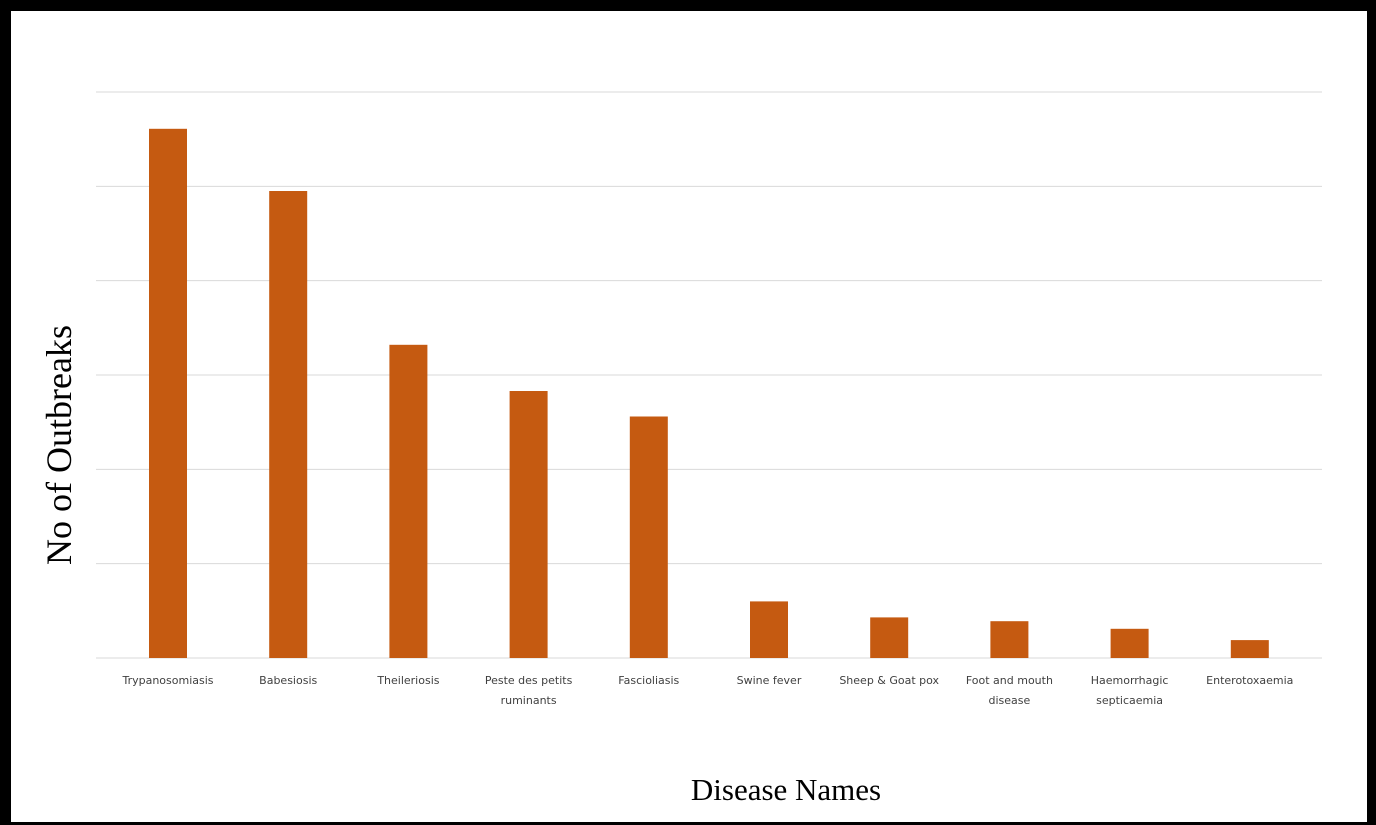 This screenshot has height=825, width=1376. What do you see at coordinates (529, 690) in the screenshot?
I see `x-tick-label: Peste des petits ruminants` at bounding box center [529, 690].